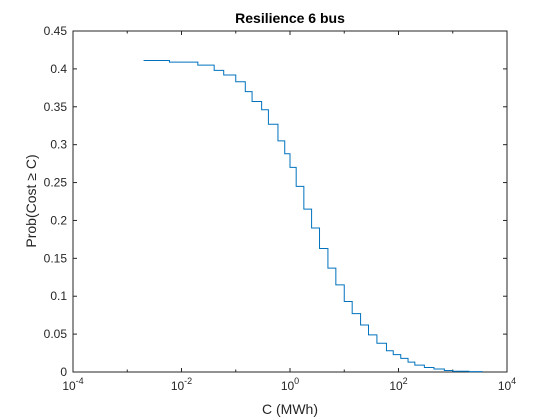  What do you see at coordinates (58, 220) in the screenshot?
I see `y-tick-label: 0.2` at bounding box center [58, 220].